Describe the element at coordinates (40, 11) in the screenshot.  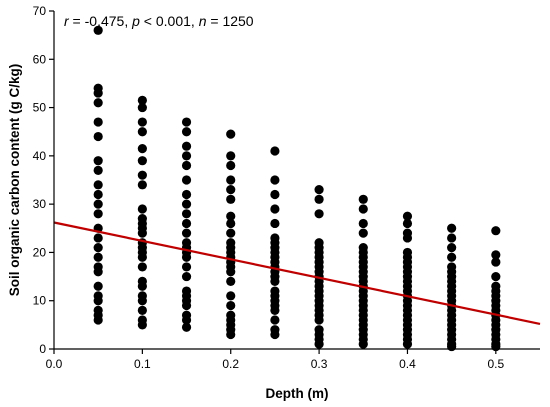
I see `y-tick-label: 70` at that location.